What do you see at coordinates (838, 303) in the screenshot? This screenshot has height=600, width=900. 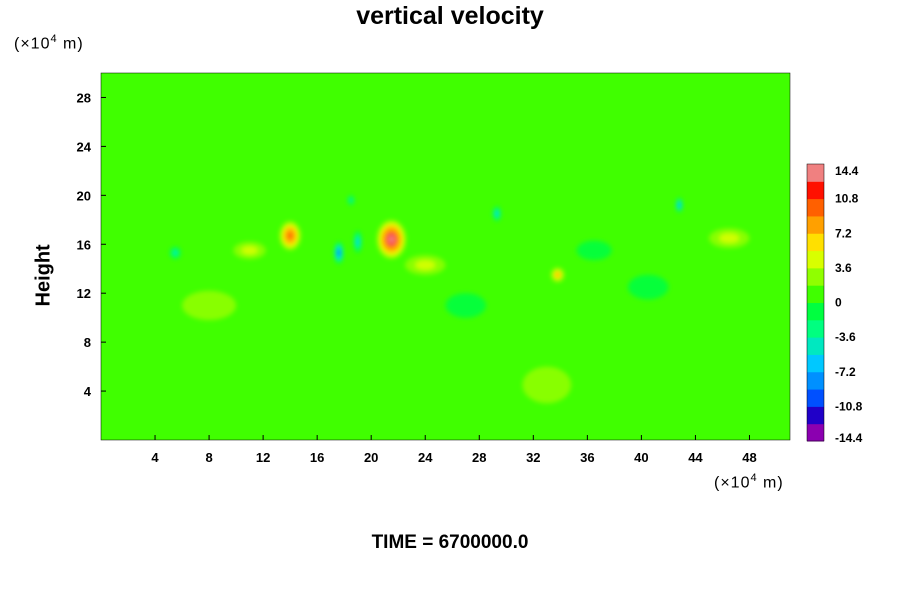 I see `colorbar-tick-label: 0` at bounding box center [838, 303].